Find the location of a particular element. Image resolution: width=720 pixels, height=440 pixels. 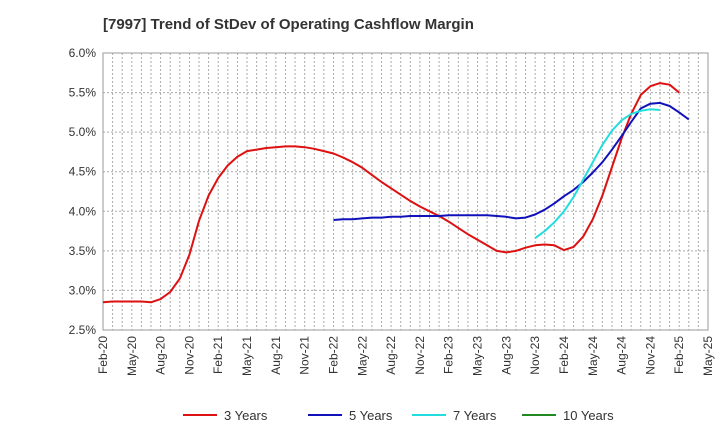

series-line-5-years is located at coordinates (511, 161).